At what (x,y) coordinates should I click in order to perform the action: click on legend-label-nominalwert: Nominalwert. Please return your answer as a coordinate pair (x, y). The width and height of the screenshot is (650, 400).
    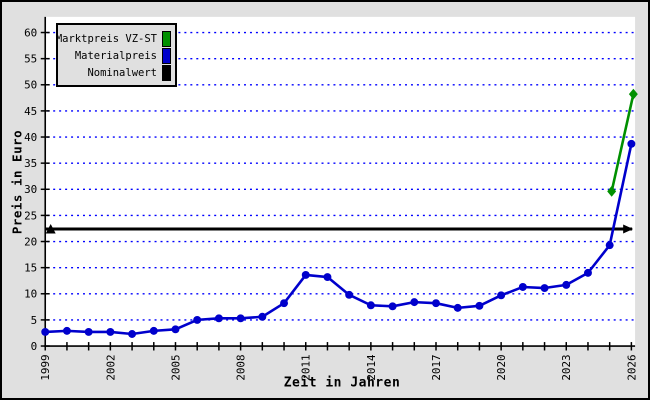
    Looking at the image, I should click on (122, 72).